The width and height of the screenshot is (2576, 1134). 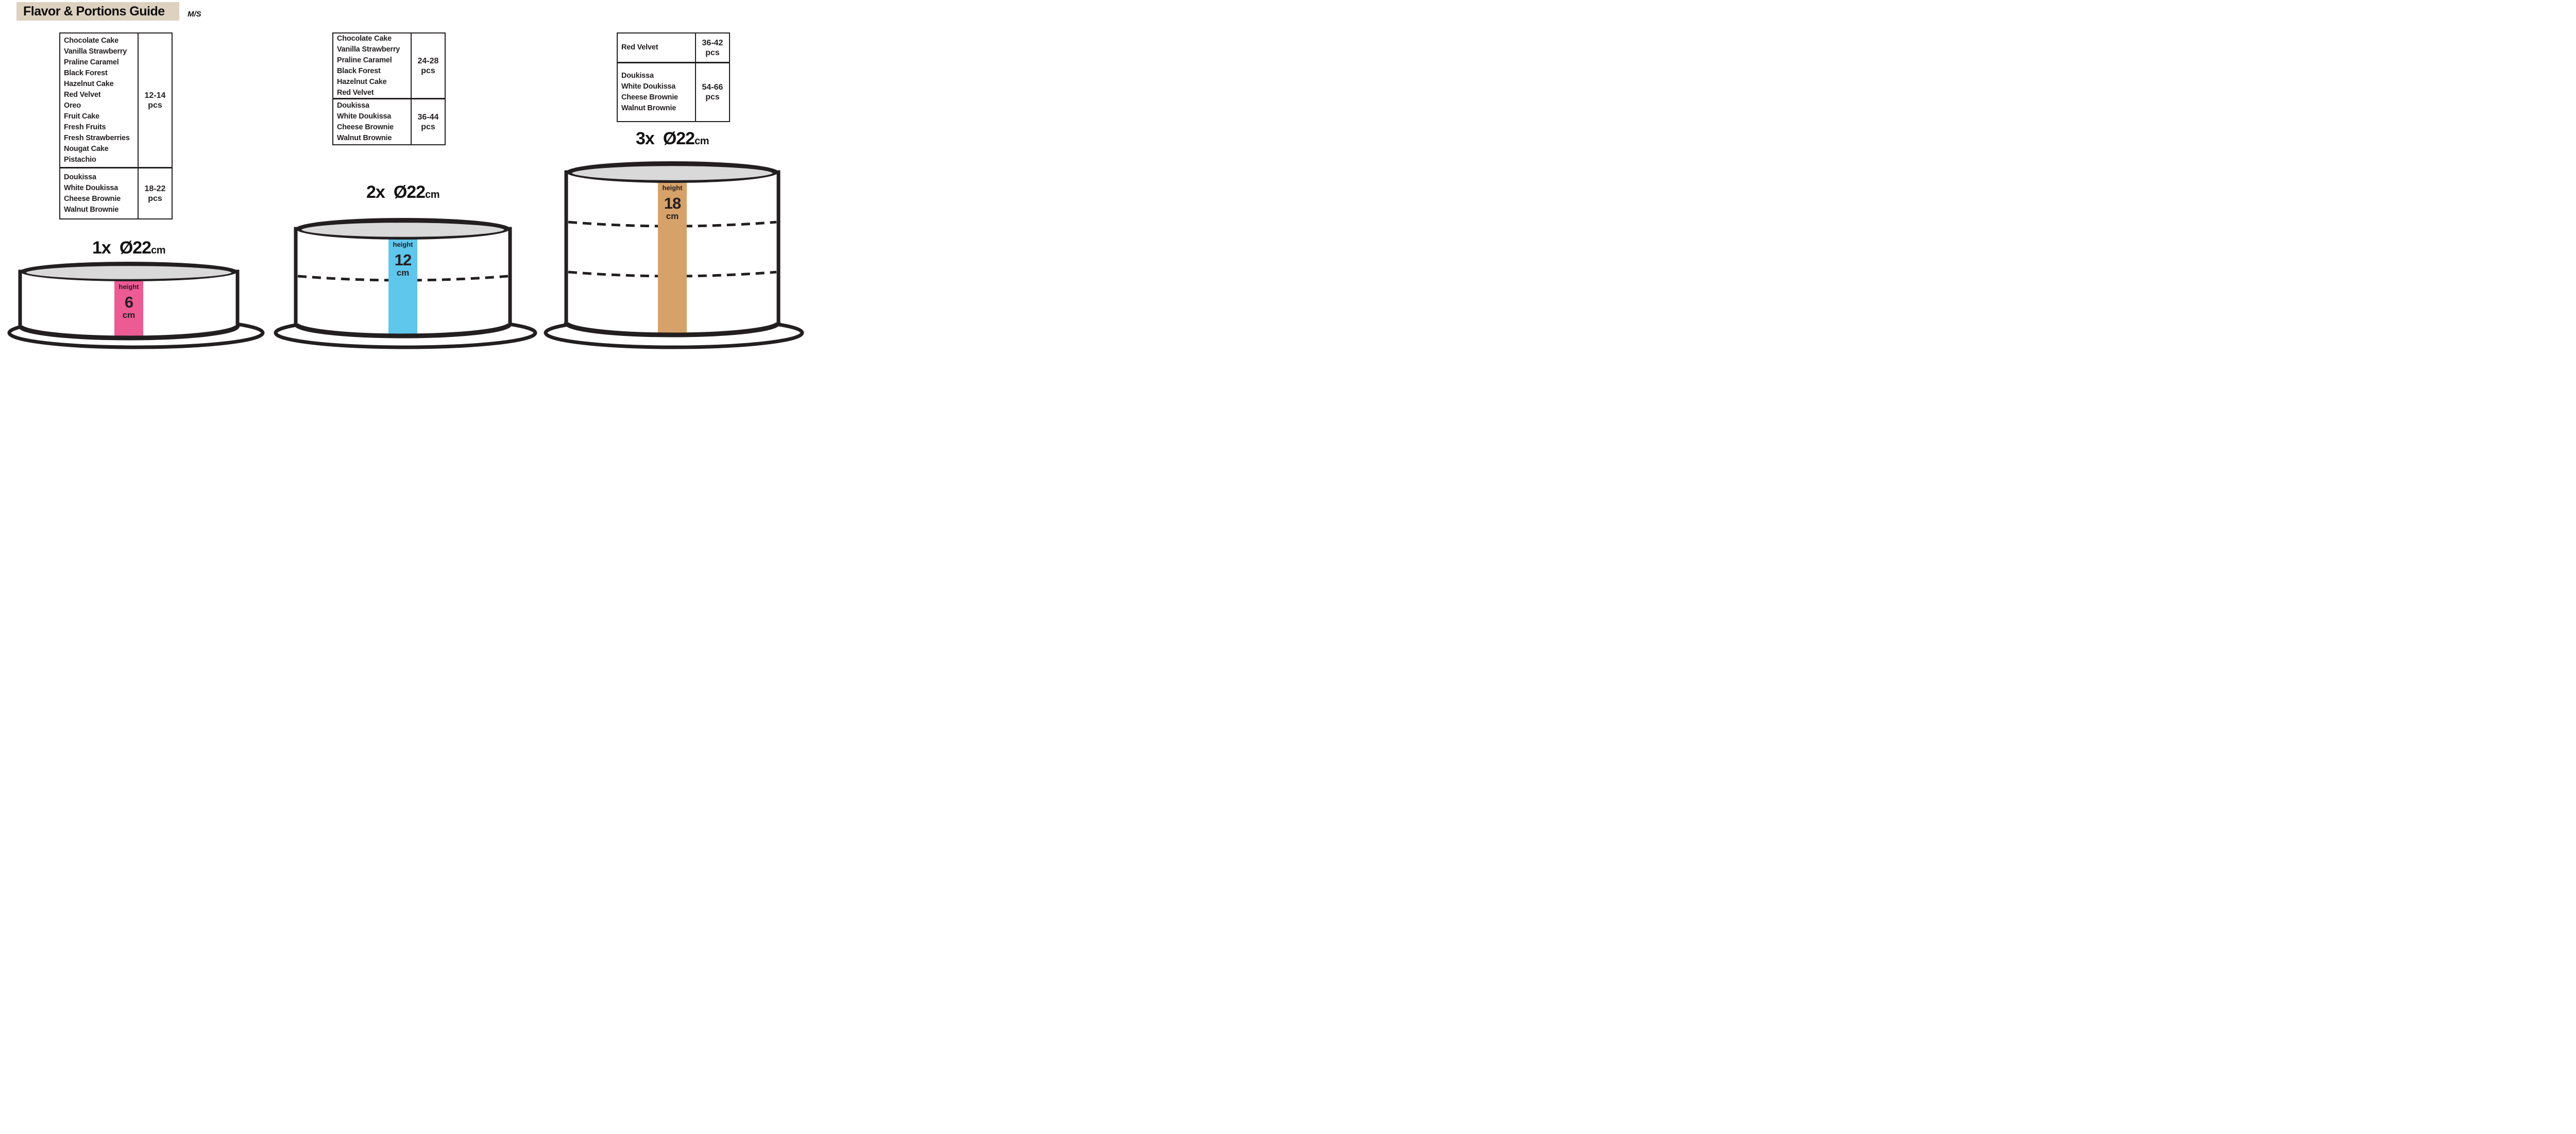 I want to click on title-bar: Flavor & Portions Guide, so click(x=97, y=11).